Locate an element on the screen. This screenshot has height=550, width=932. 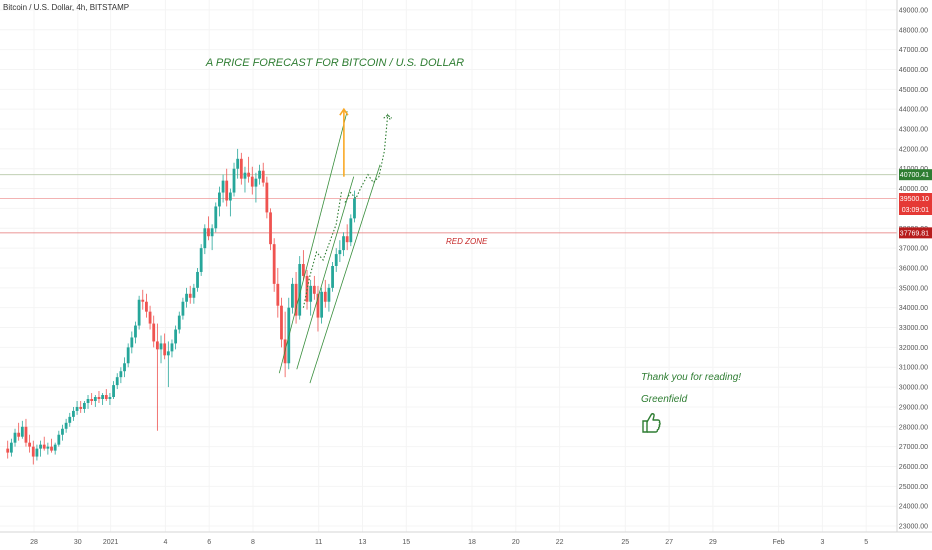
y-tick-label: 29000.00 is located at coordinates (913, 407).